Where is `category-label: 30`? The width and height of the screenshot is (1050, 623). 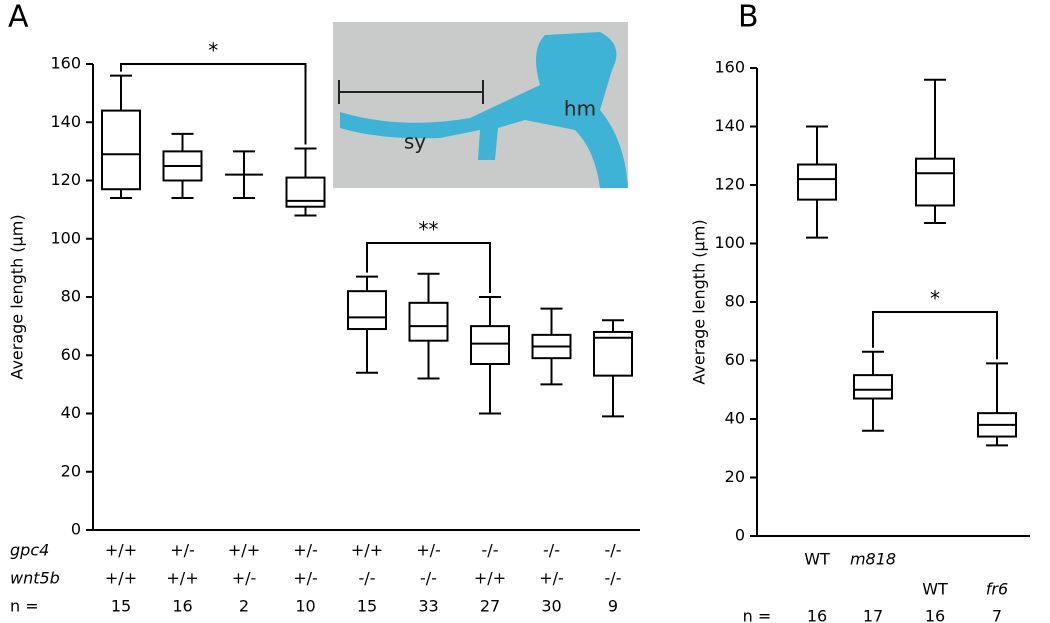
category-label: 30 is located at coordinates (551, 606).